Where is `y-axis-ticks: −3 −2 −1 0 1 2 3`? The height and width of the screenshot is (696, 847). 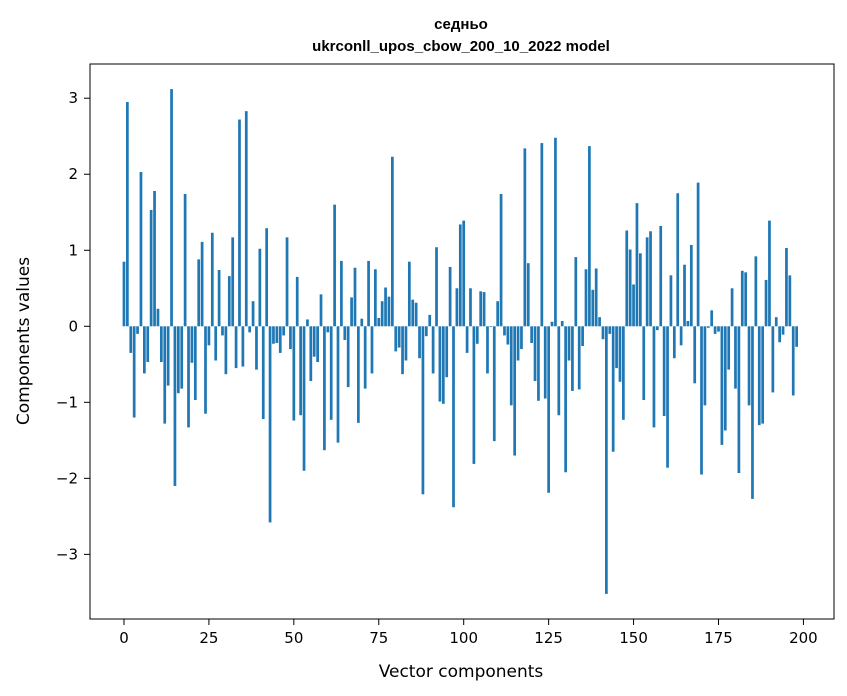
y-axis-ticks: −3 −2 −1 0 1 2 3 is located at coordinates (73, 326).